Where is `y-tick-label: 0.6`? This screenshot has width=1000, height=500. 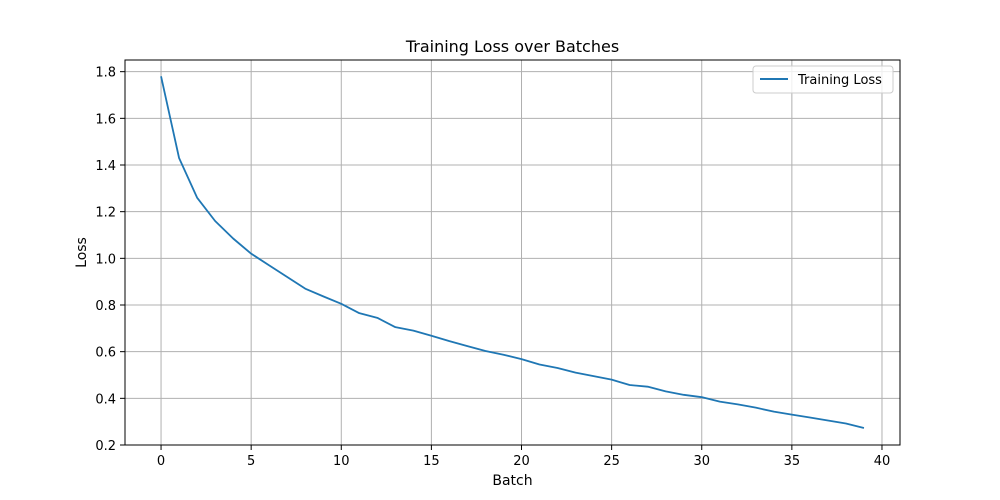
y-tick-label: 0.6 is located at coordinates (105, 353).